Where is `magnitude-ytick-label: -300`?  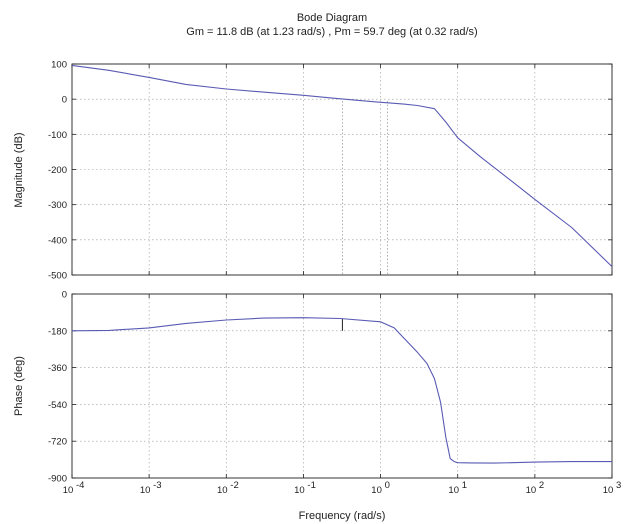
magnitude-ytick-label: -300 is located at coordinates (57, 205).